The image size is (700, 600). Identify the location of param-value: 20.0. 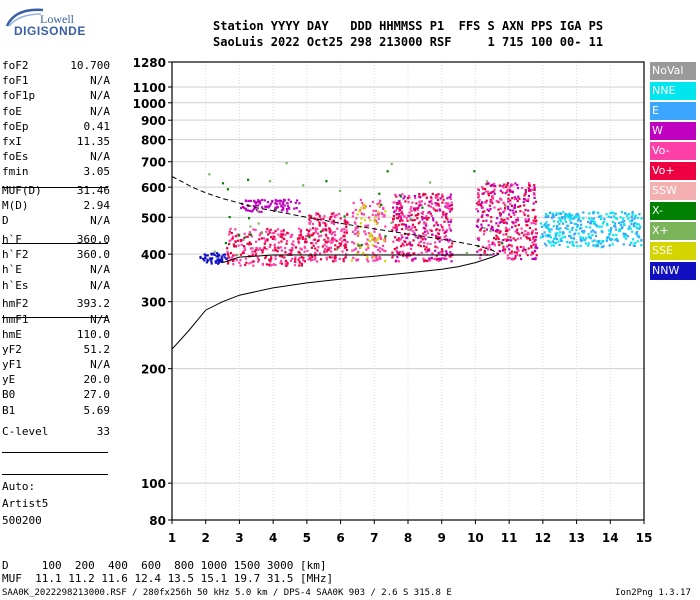
(97, 380).